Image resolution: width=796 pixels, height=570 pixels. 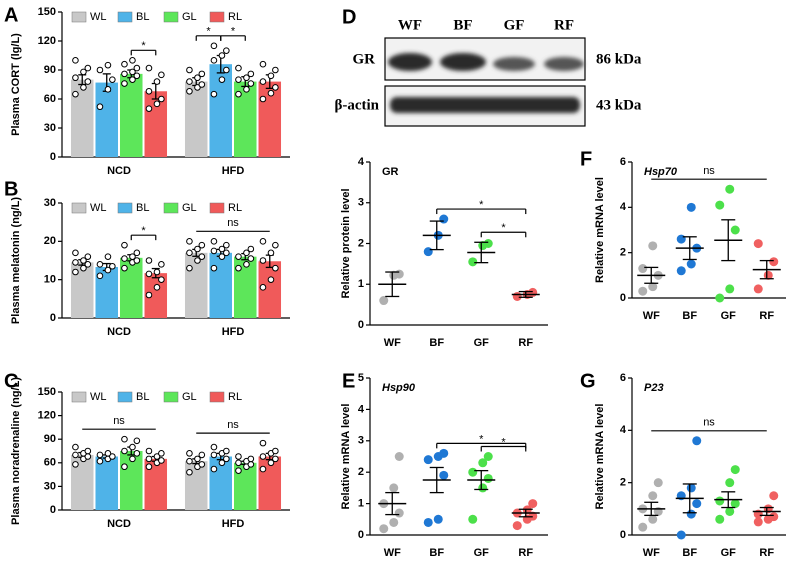 I want to click on x-tick-label: RF, so click(x=766, y=553).